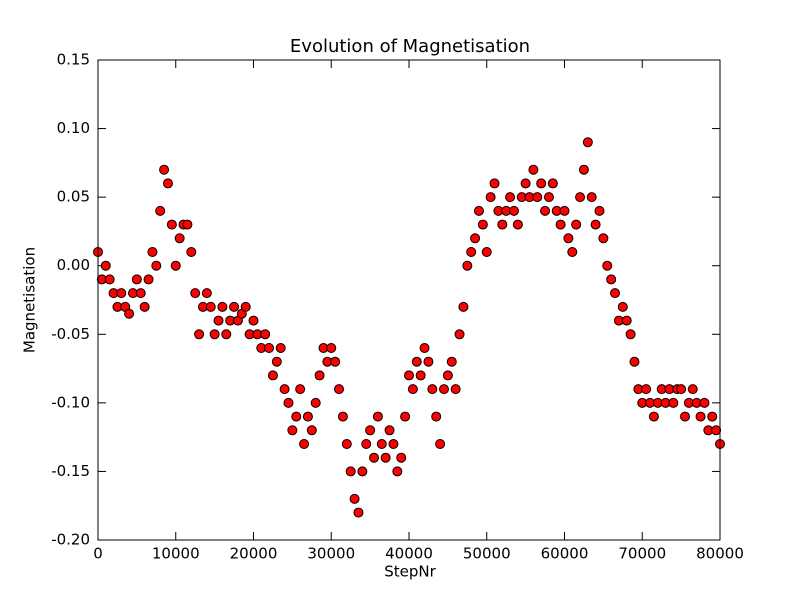  What do you see at coordinates (73, 265) in the screenshot?
I see `y-tick-label: 0.00` at bounding box center [73, 265].